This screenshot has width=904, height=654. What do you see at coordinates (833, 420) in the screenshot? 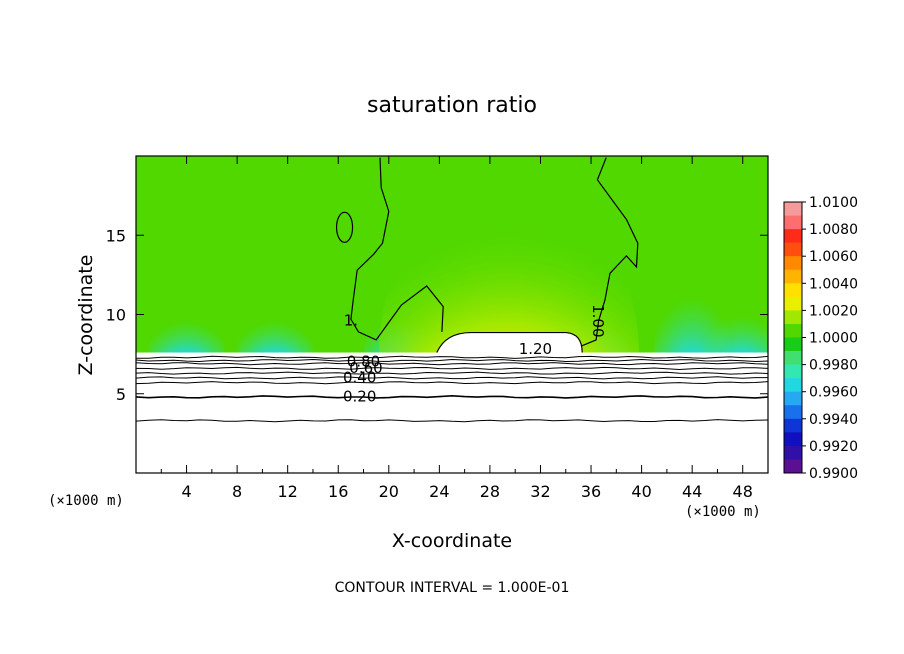
I see `colorbar-tick-label: 0.9940` at bounding box center [833, 420].